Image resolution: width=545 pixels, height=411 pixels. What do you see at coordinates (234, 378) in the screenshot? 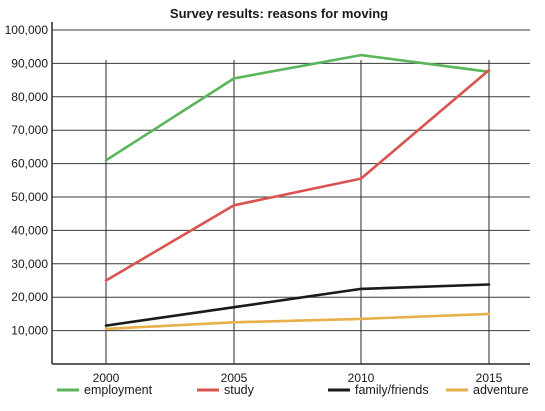
I see `x-tick-label: 2005` at bounding box center [234, 378].